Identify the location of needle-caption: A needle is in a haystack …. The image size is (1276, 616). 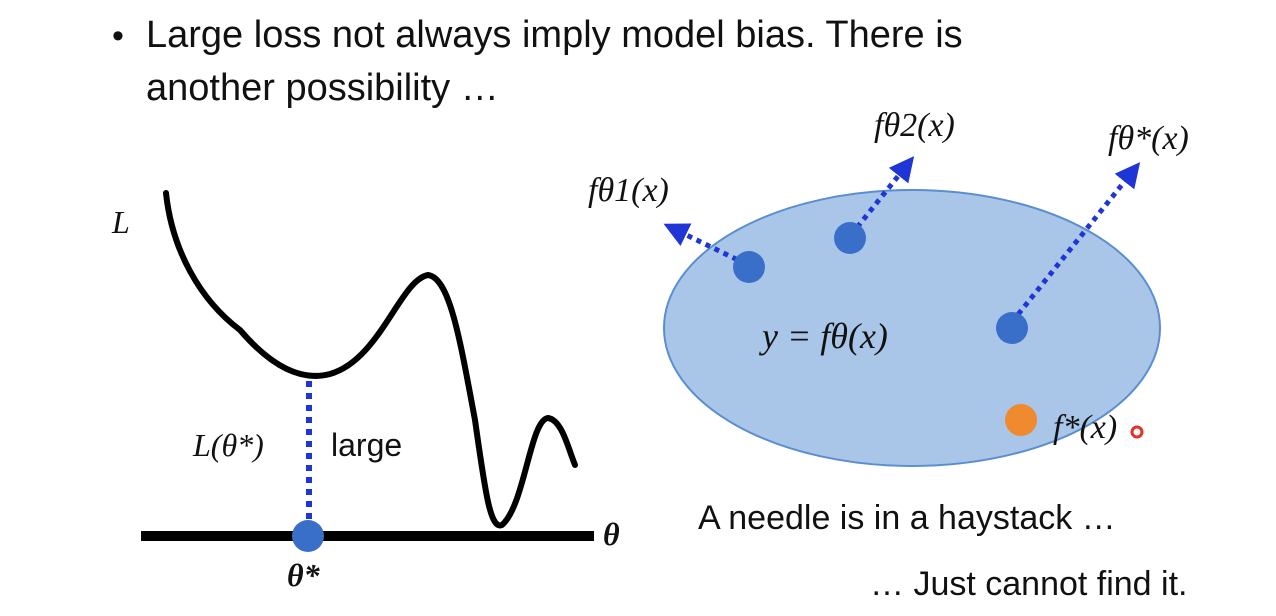
(907, 518).